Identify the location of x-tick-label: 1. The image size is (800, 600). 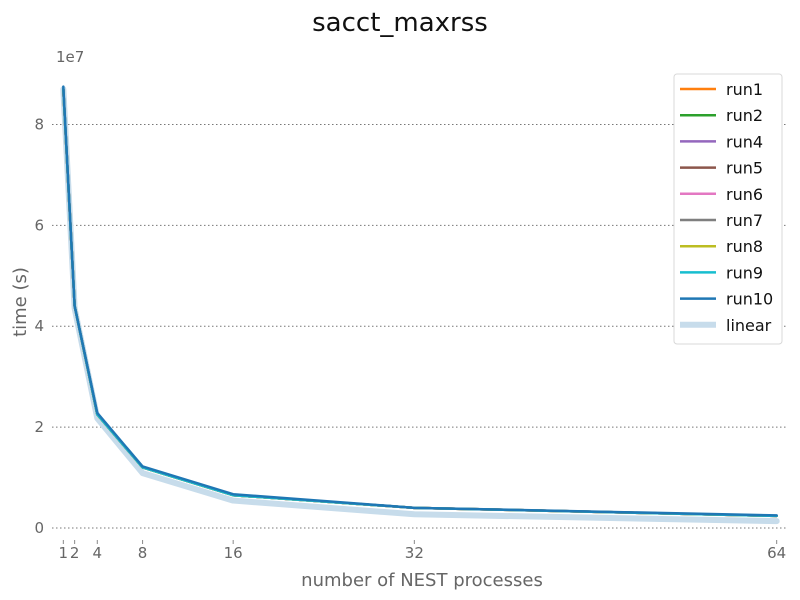
(64, 553).